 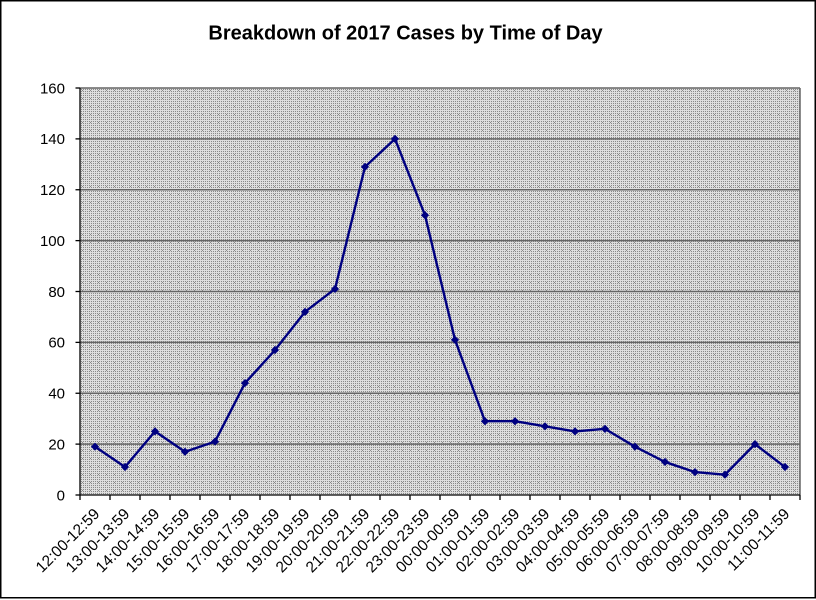 What do you see at coordinates (52, 88) in the screenshot?
I see `svg-text: 160` at bounding box center [52, 88].